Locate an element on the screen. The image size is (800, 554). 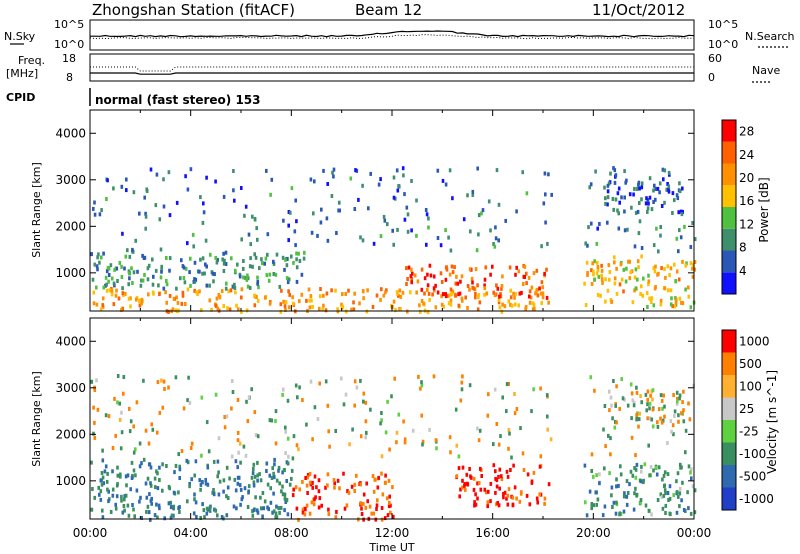
power-ytick-label-2: 3000 is located at coordinates (70, 180).